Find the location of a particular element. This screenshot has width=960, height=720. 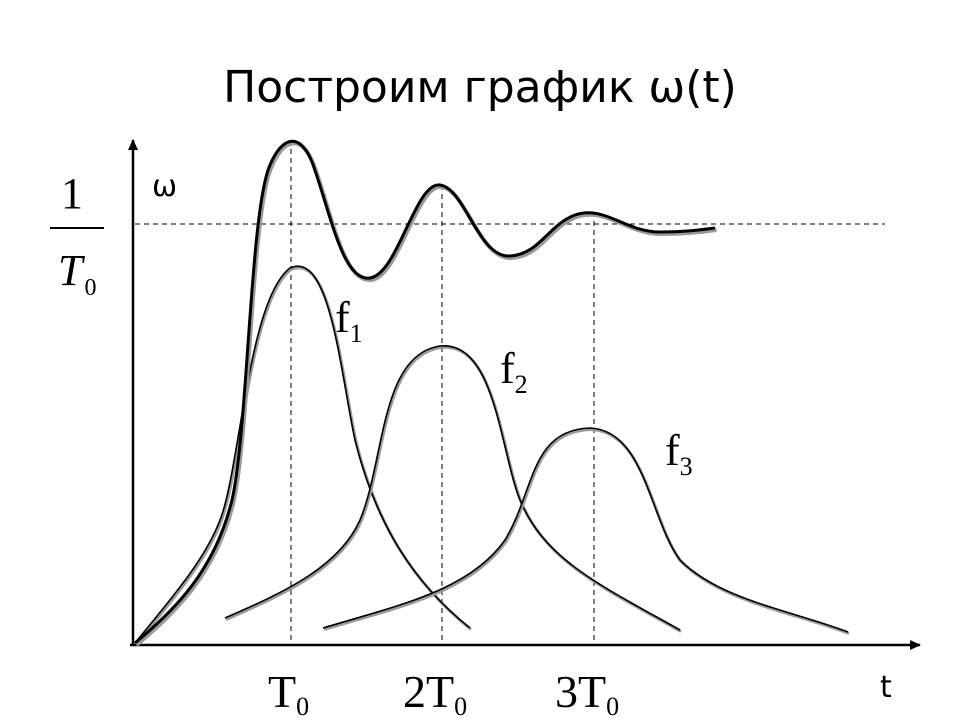

f1-label: f1 is located at coordinates (349, 320).